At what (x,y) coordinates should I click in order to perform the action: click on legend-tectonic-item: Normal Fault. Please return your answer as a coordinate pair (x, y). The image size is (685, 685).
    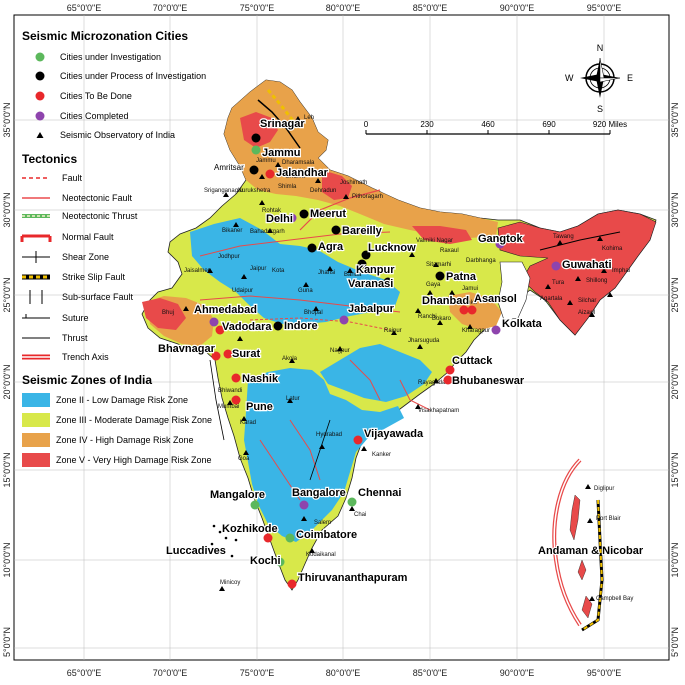
    Looking at the image, I should click on (88, 237).